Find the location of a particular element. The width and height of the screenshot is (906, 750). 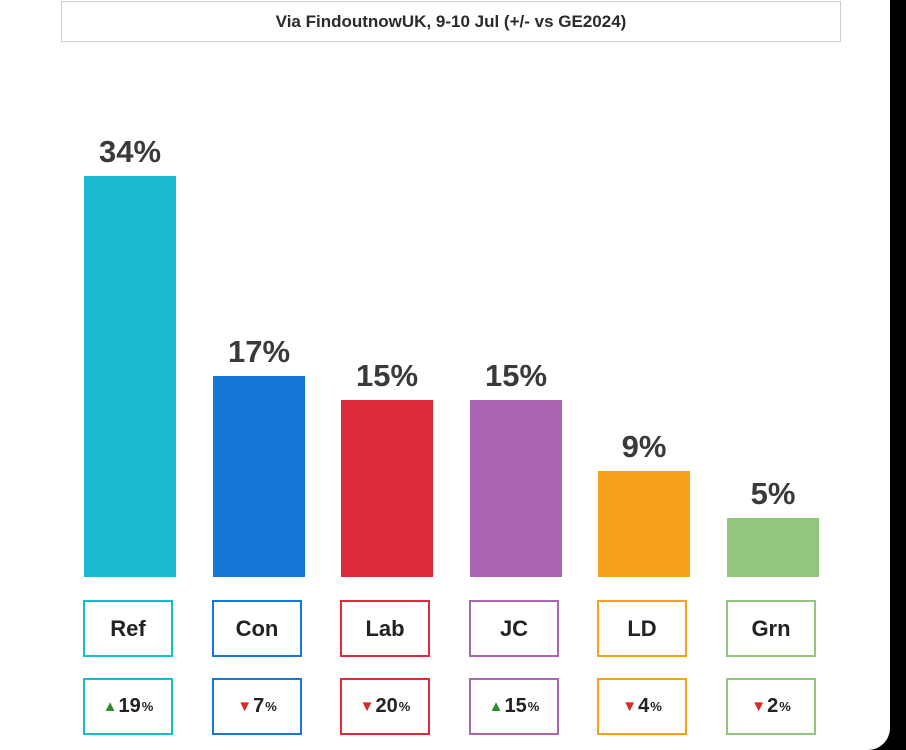

change-value: 2 is located at coordinates (773, 706).